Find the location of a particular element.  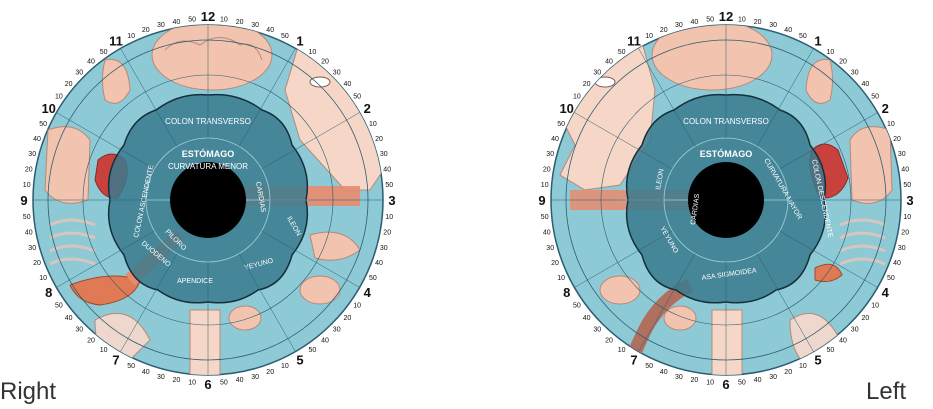

hour-label-10: 10 is located at coordinates (566, 108).